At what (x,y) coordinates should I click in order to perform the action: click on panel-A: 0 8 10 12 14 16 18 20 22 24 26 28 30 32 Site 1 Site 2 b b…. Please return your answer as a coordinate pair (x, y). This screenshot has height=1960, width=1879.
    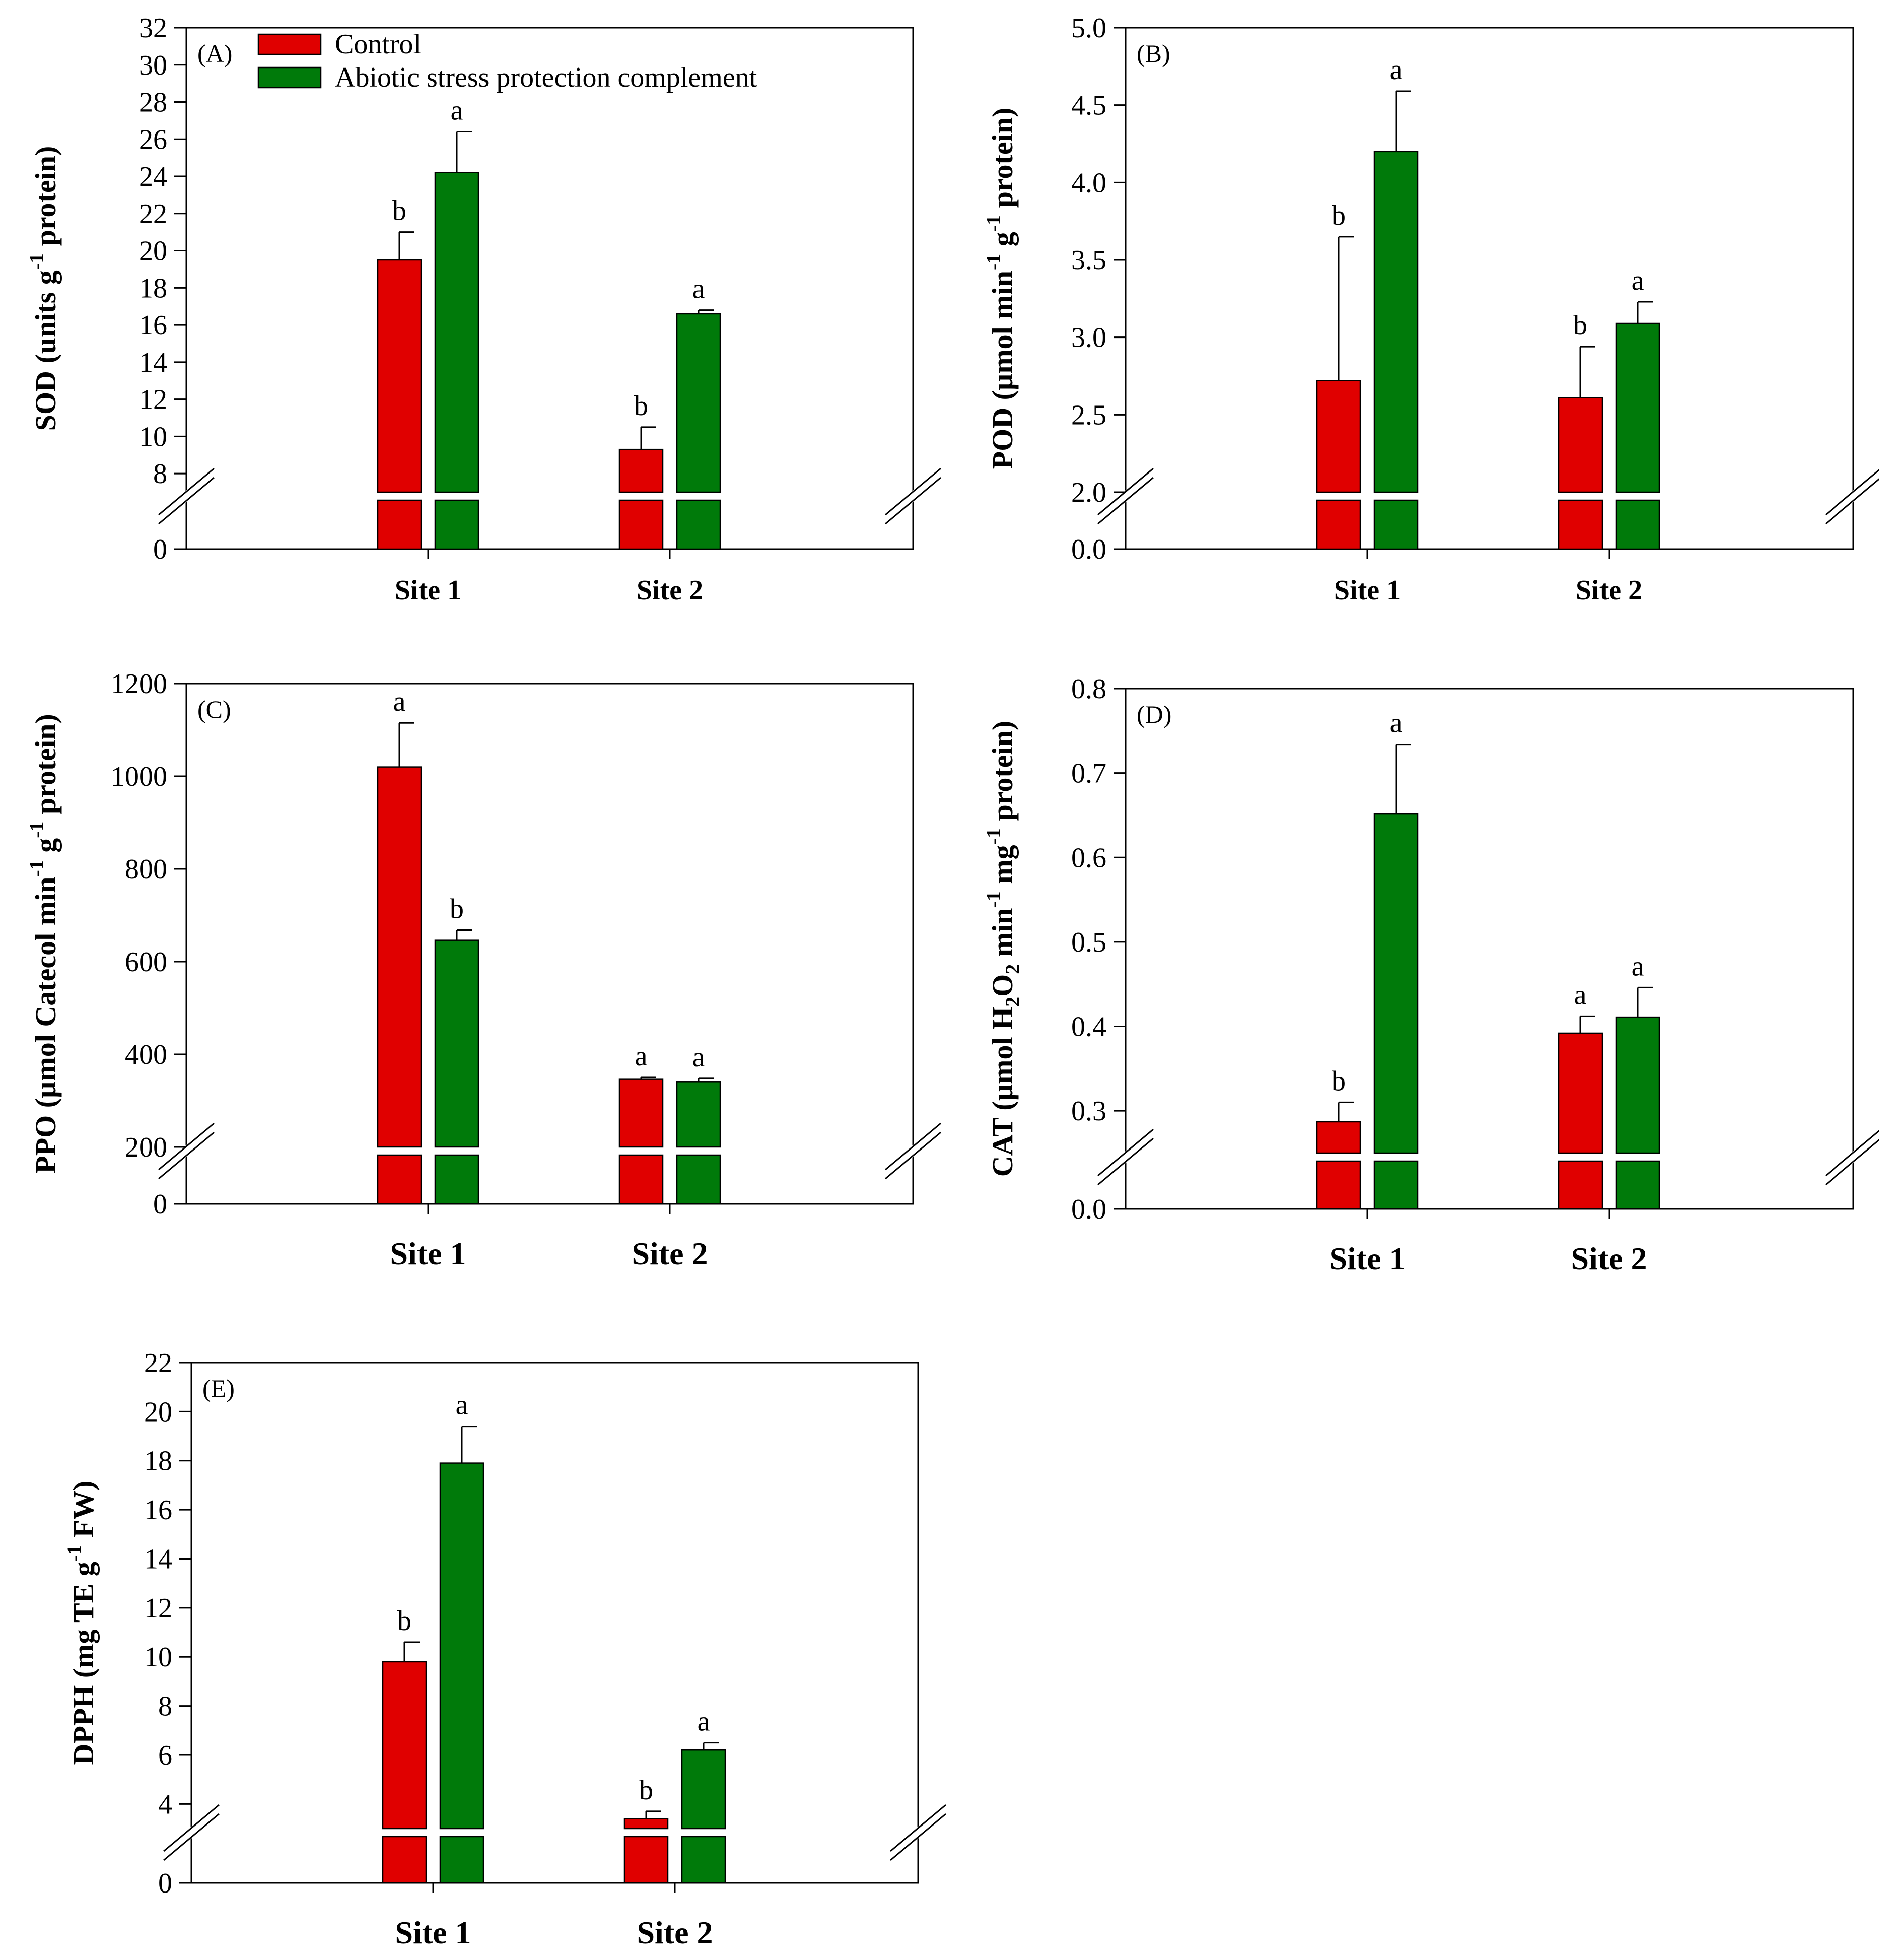
    Looking at the image, I should click on (484, 309).